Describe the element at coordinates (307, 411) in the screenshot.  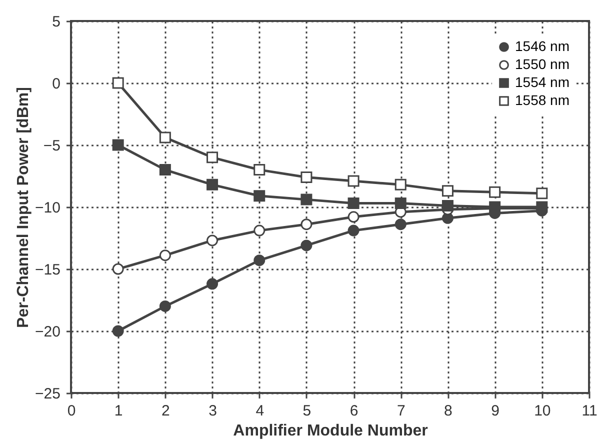
I see `x-tick-label: 5` at that location.